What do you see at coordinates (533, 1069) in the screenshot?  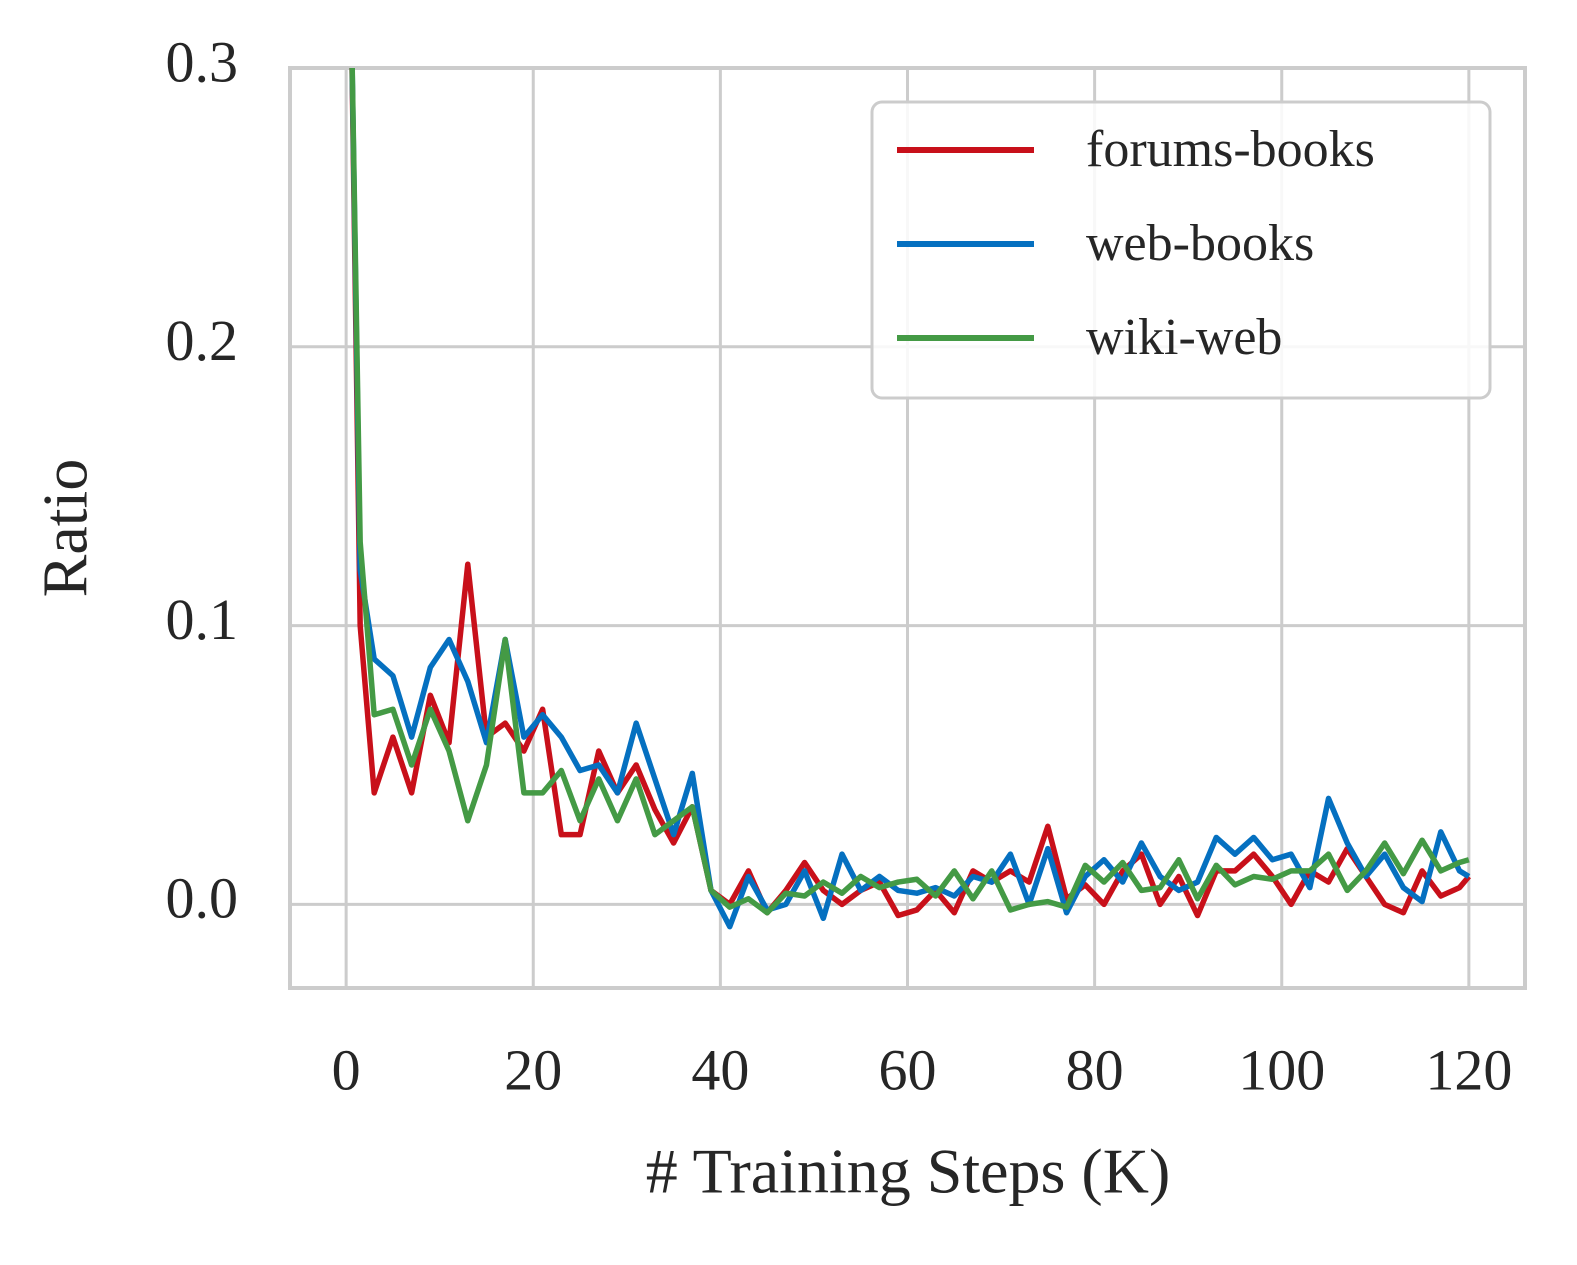 I see `x-tick-label: 20` at bounding box center [533, 1069].